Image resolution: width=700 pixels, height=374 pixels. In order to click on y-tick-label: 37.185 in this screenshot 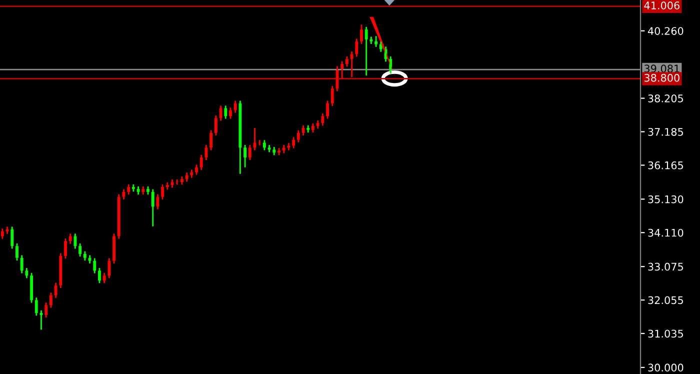, I will do `click(665, 132)`.